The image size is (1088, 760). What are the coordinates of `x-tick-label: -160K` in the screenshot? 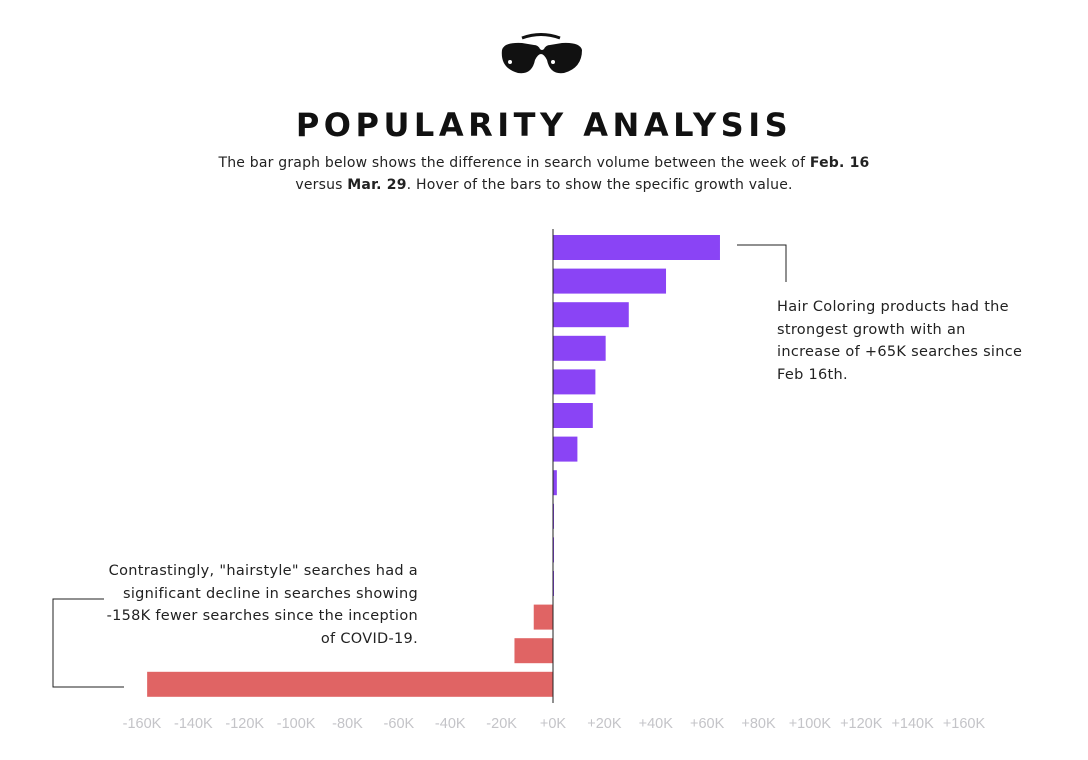 It's located at (142, 724).